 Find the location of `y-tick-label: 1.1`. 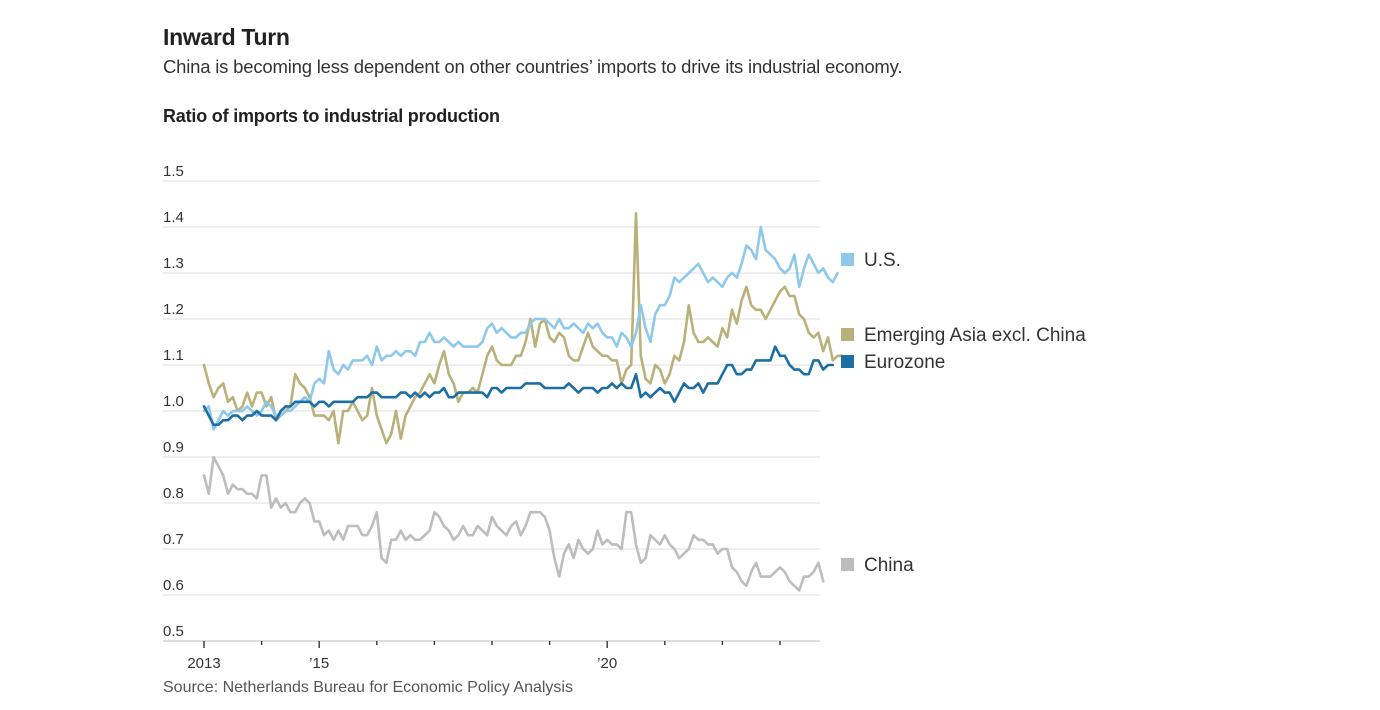

y-tick-label: 1.1 is located at coordinates (173, 355).